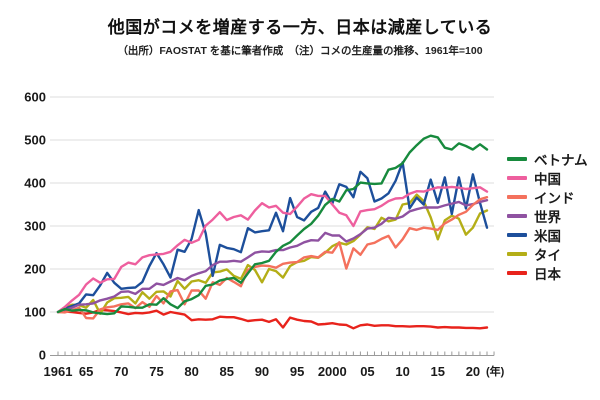 The height and width of the screenshot is (400, 600). I want to click on legend-swatch-china, so click(517, 178).